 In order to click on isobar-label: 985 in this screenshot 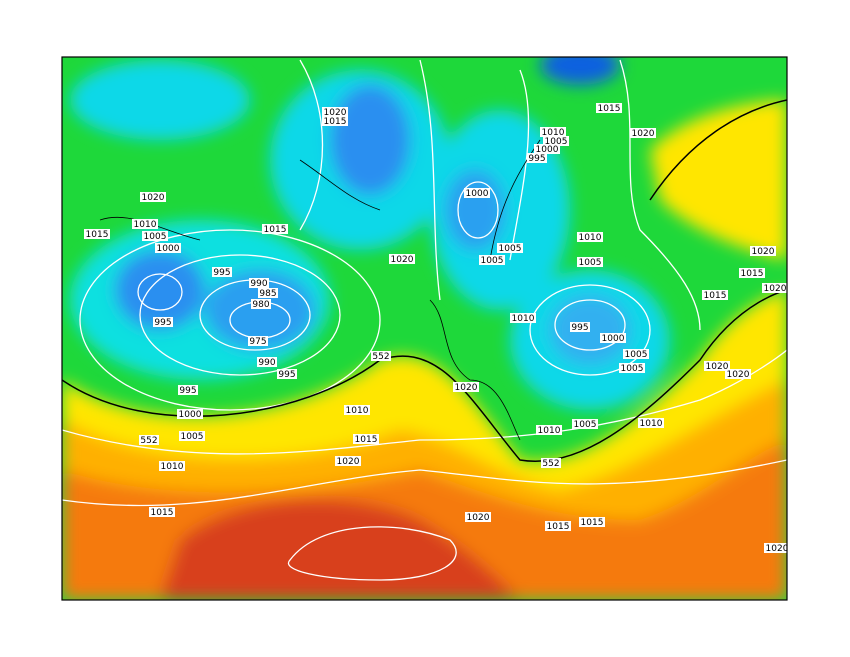, I will do `click(267, 294)`.